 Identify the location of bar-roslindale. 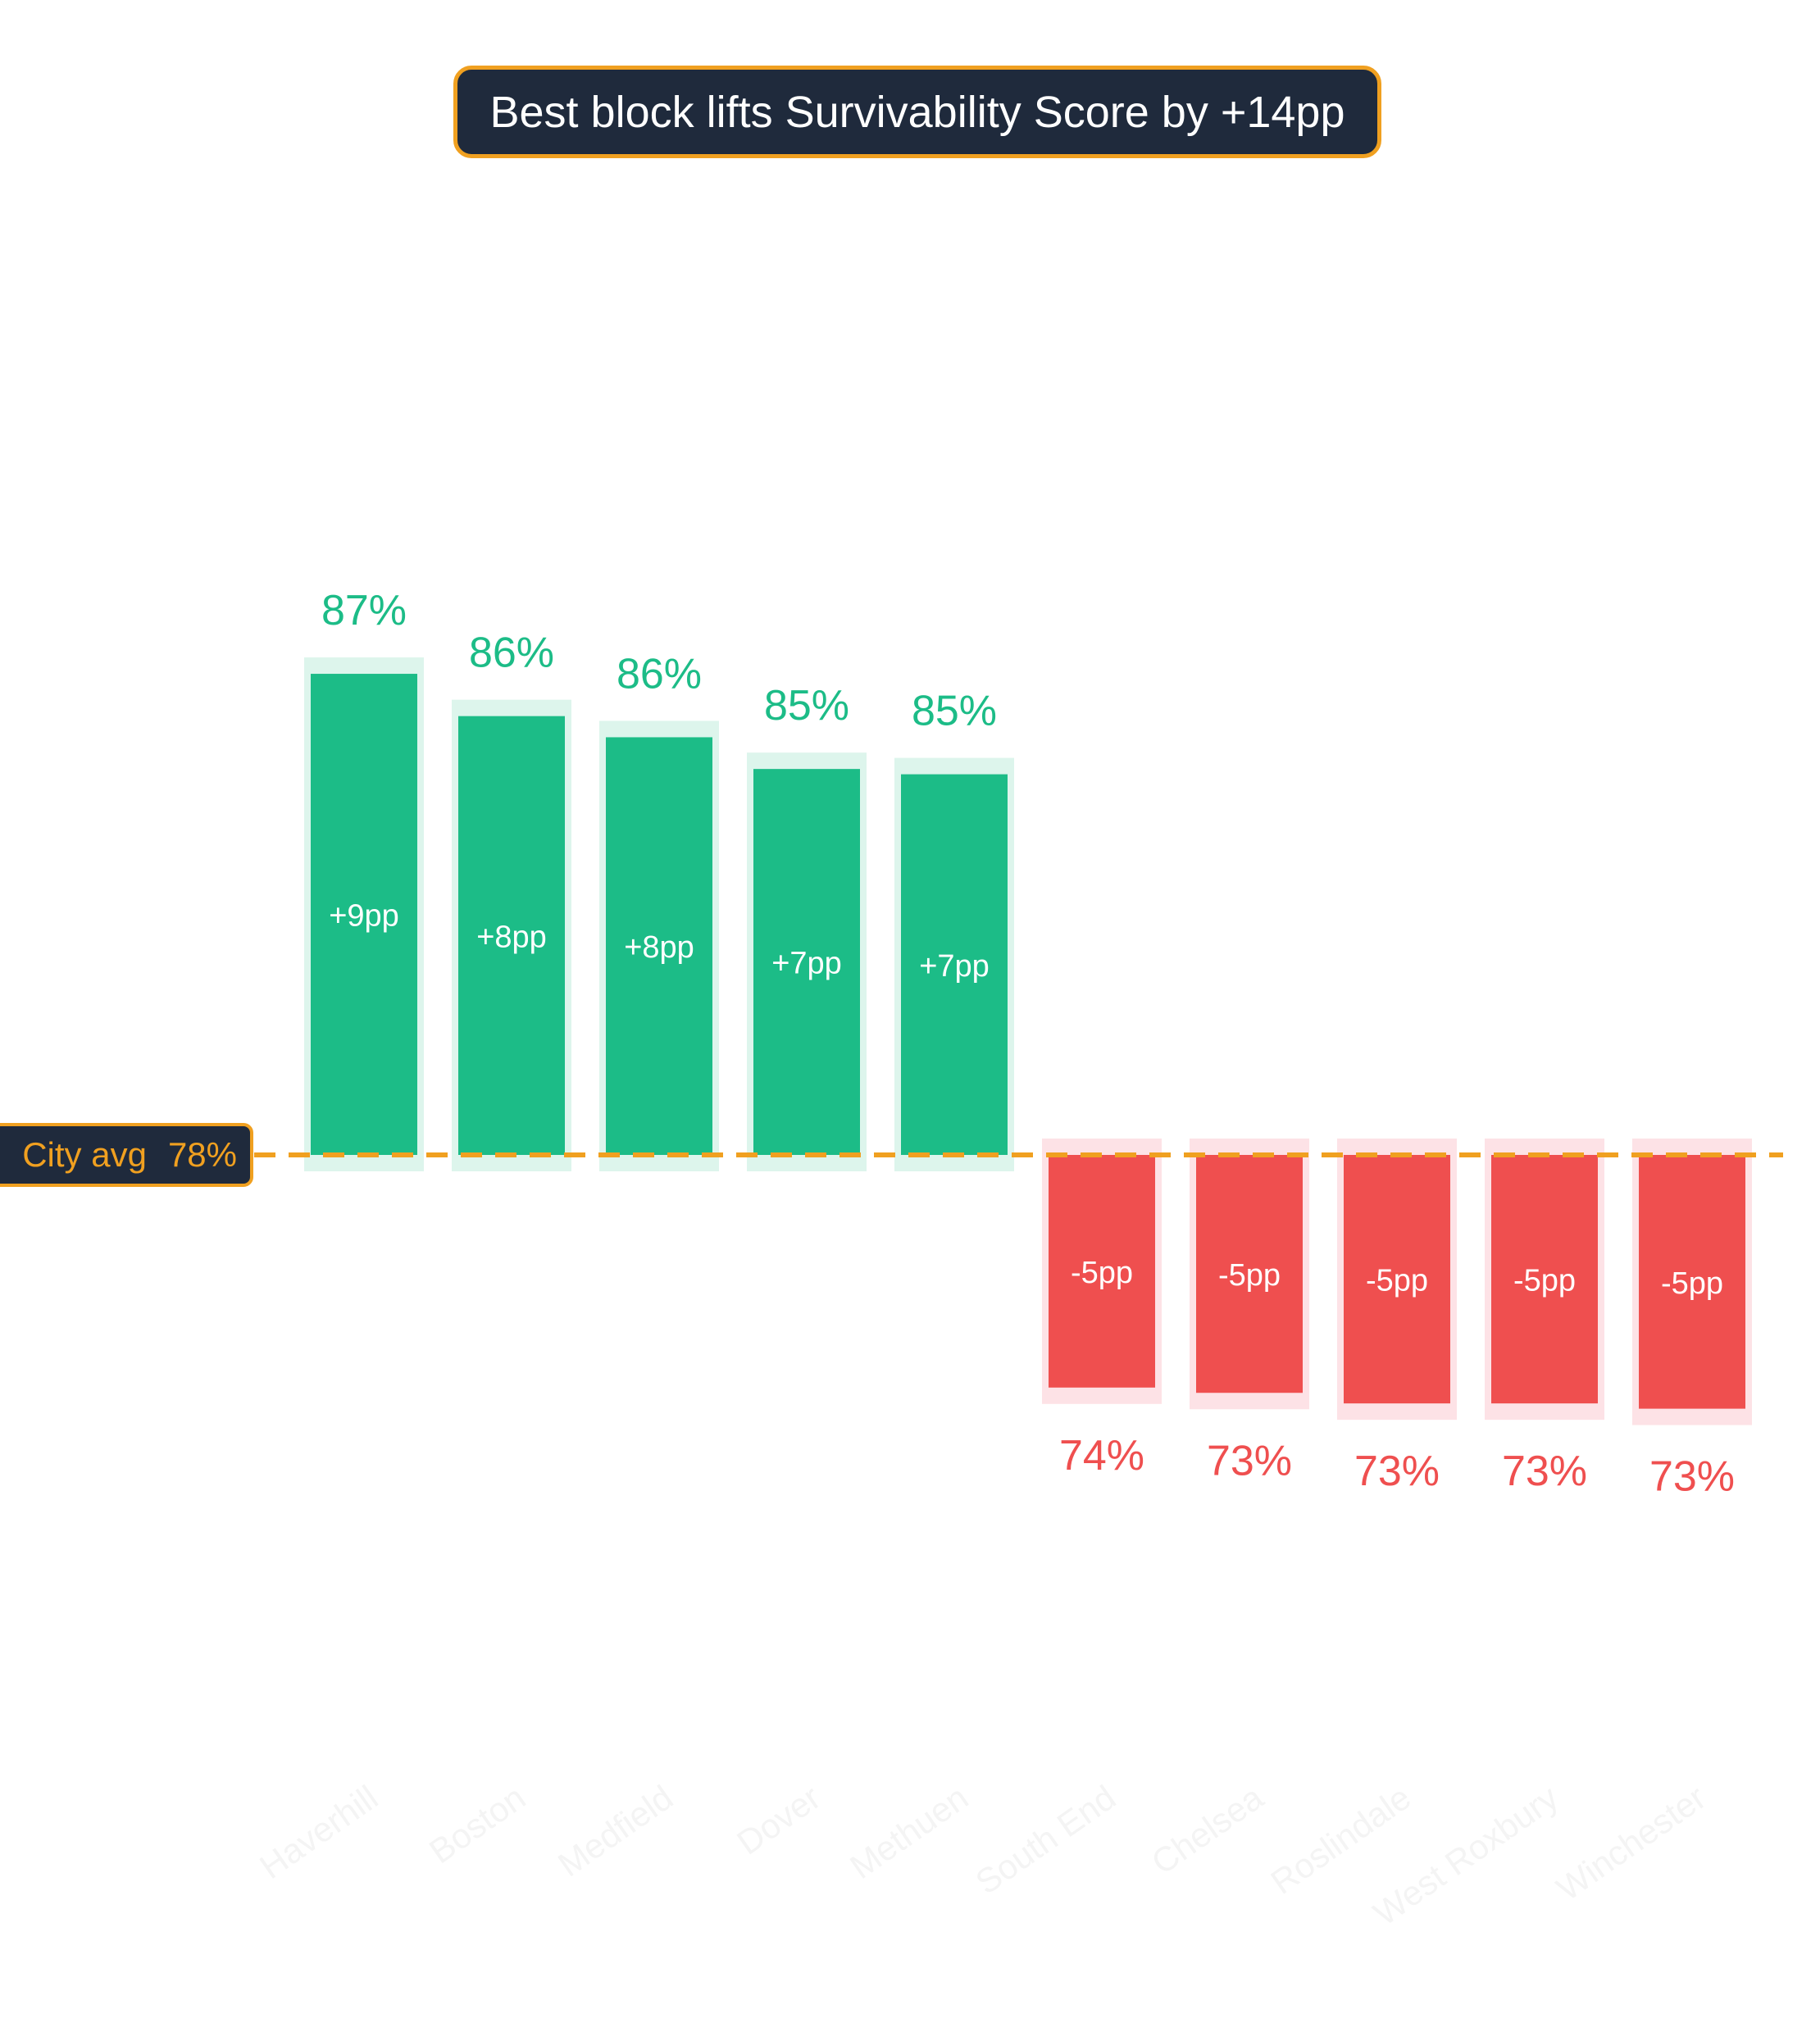
(1397, 1279).